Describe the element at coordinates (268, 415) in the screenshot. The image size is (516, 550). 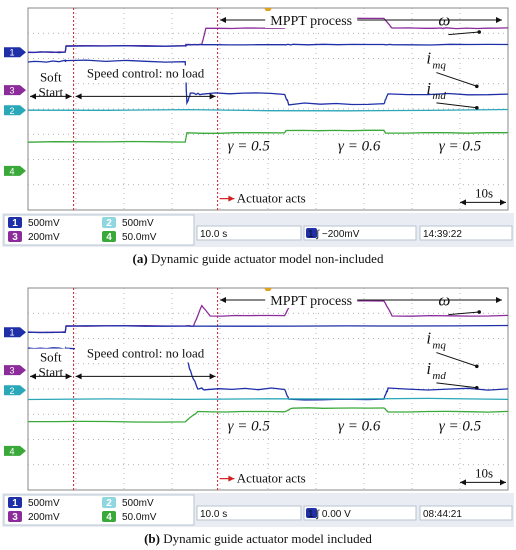
I see `trace-ch4` at that location.